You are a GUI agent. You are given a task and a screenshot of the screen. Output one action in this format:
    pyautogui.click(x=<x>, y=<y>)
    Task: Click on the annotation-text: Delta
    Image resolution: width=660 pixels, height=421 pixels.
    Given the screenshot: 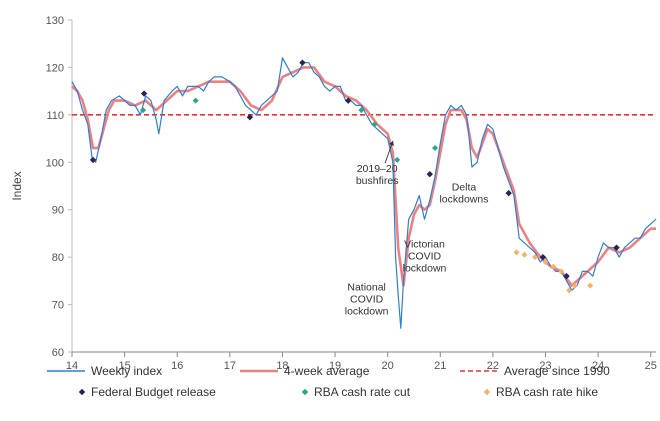 What is the action you would take?
    pyautogui.click(x=464, y=188)
    